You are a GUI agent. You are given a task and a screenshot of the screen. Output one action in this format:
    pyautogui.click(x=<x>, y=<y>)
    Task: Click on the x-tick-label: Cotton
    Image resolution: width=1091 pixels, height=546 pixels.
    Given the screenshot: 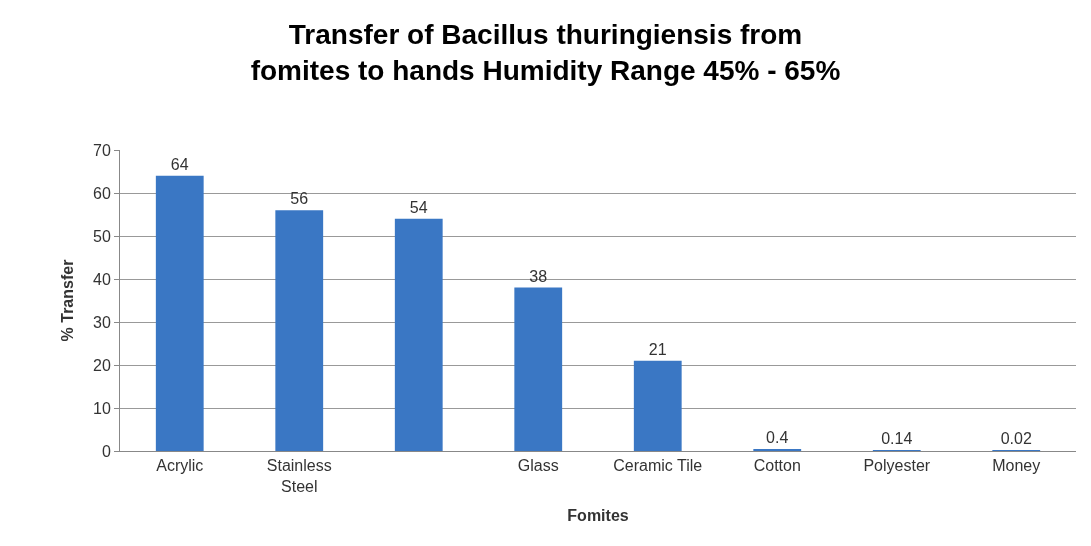 What is the action you would take?
    pyautogui.click(x=777, y=466)
    